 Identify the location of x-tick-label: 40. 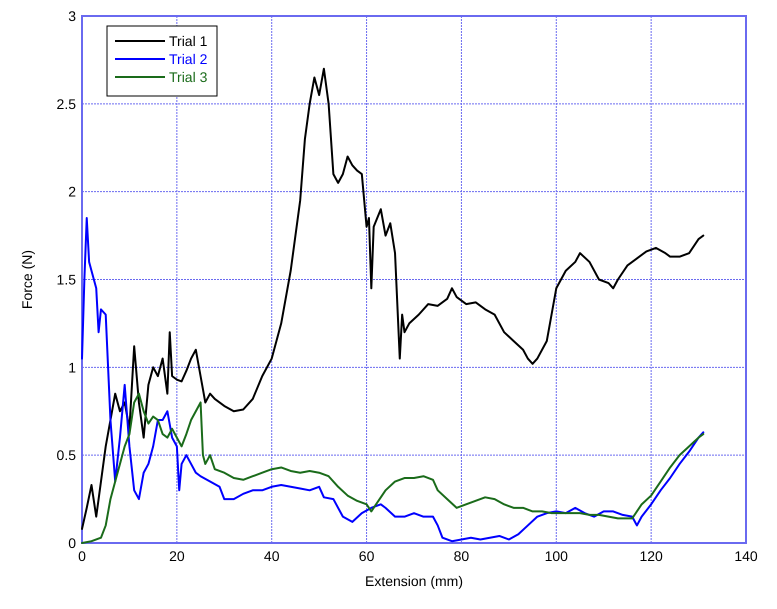
(272, 556).